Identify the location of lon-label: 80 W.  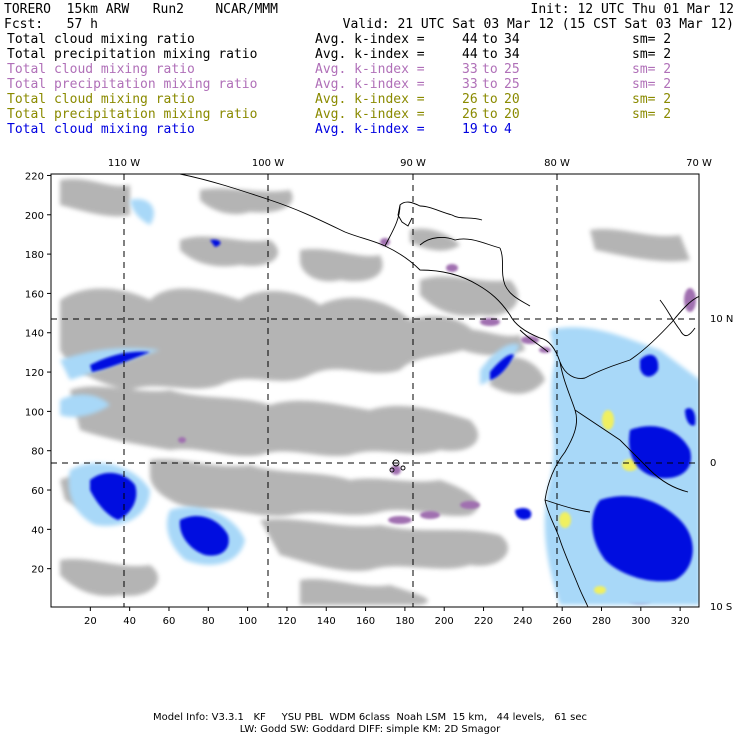
(557, 163).